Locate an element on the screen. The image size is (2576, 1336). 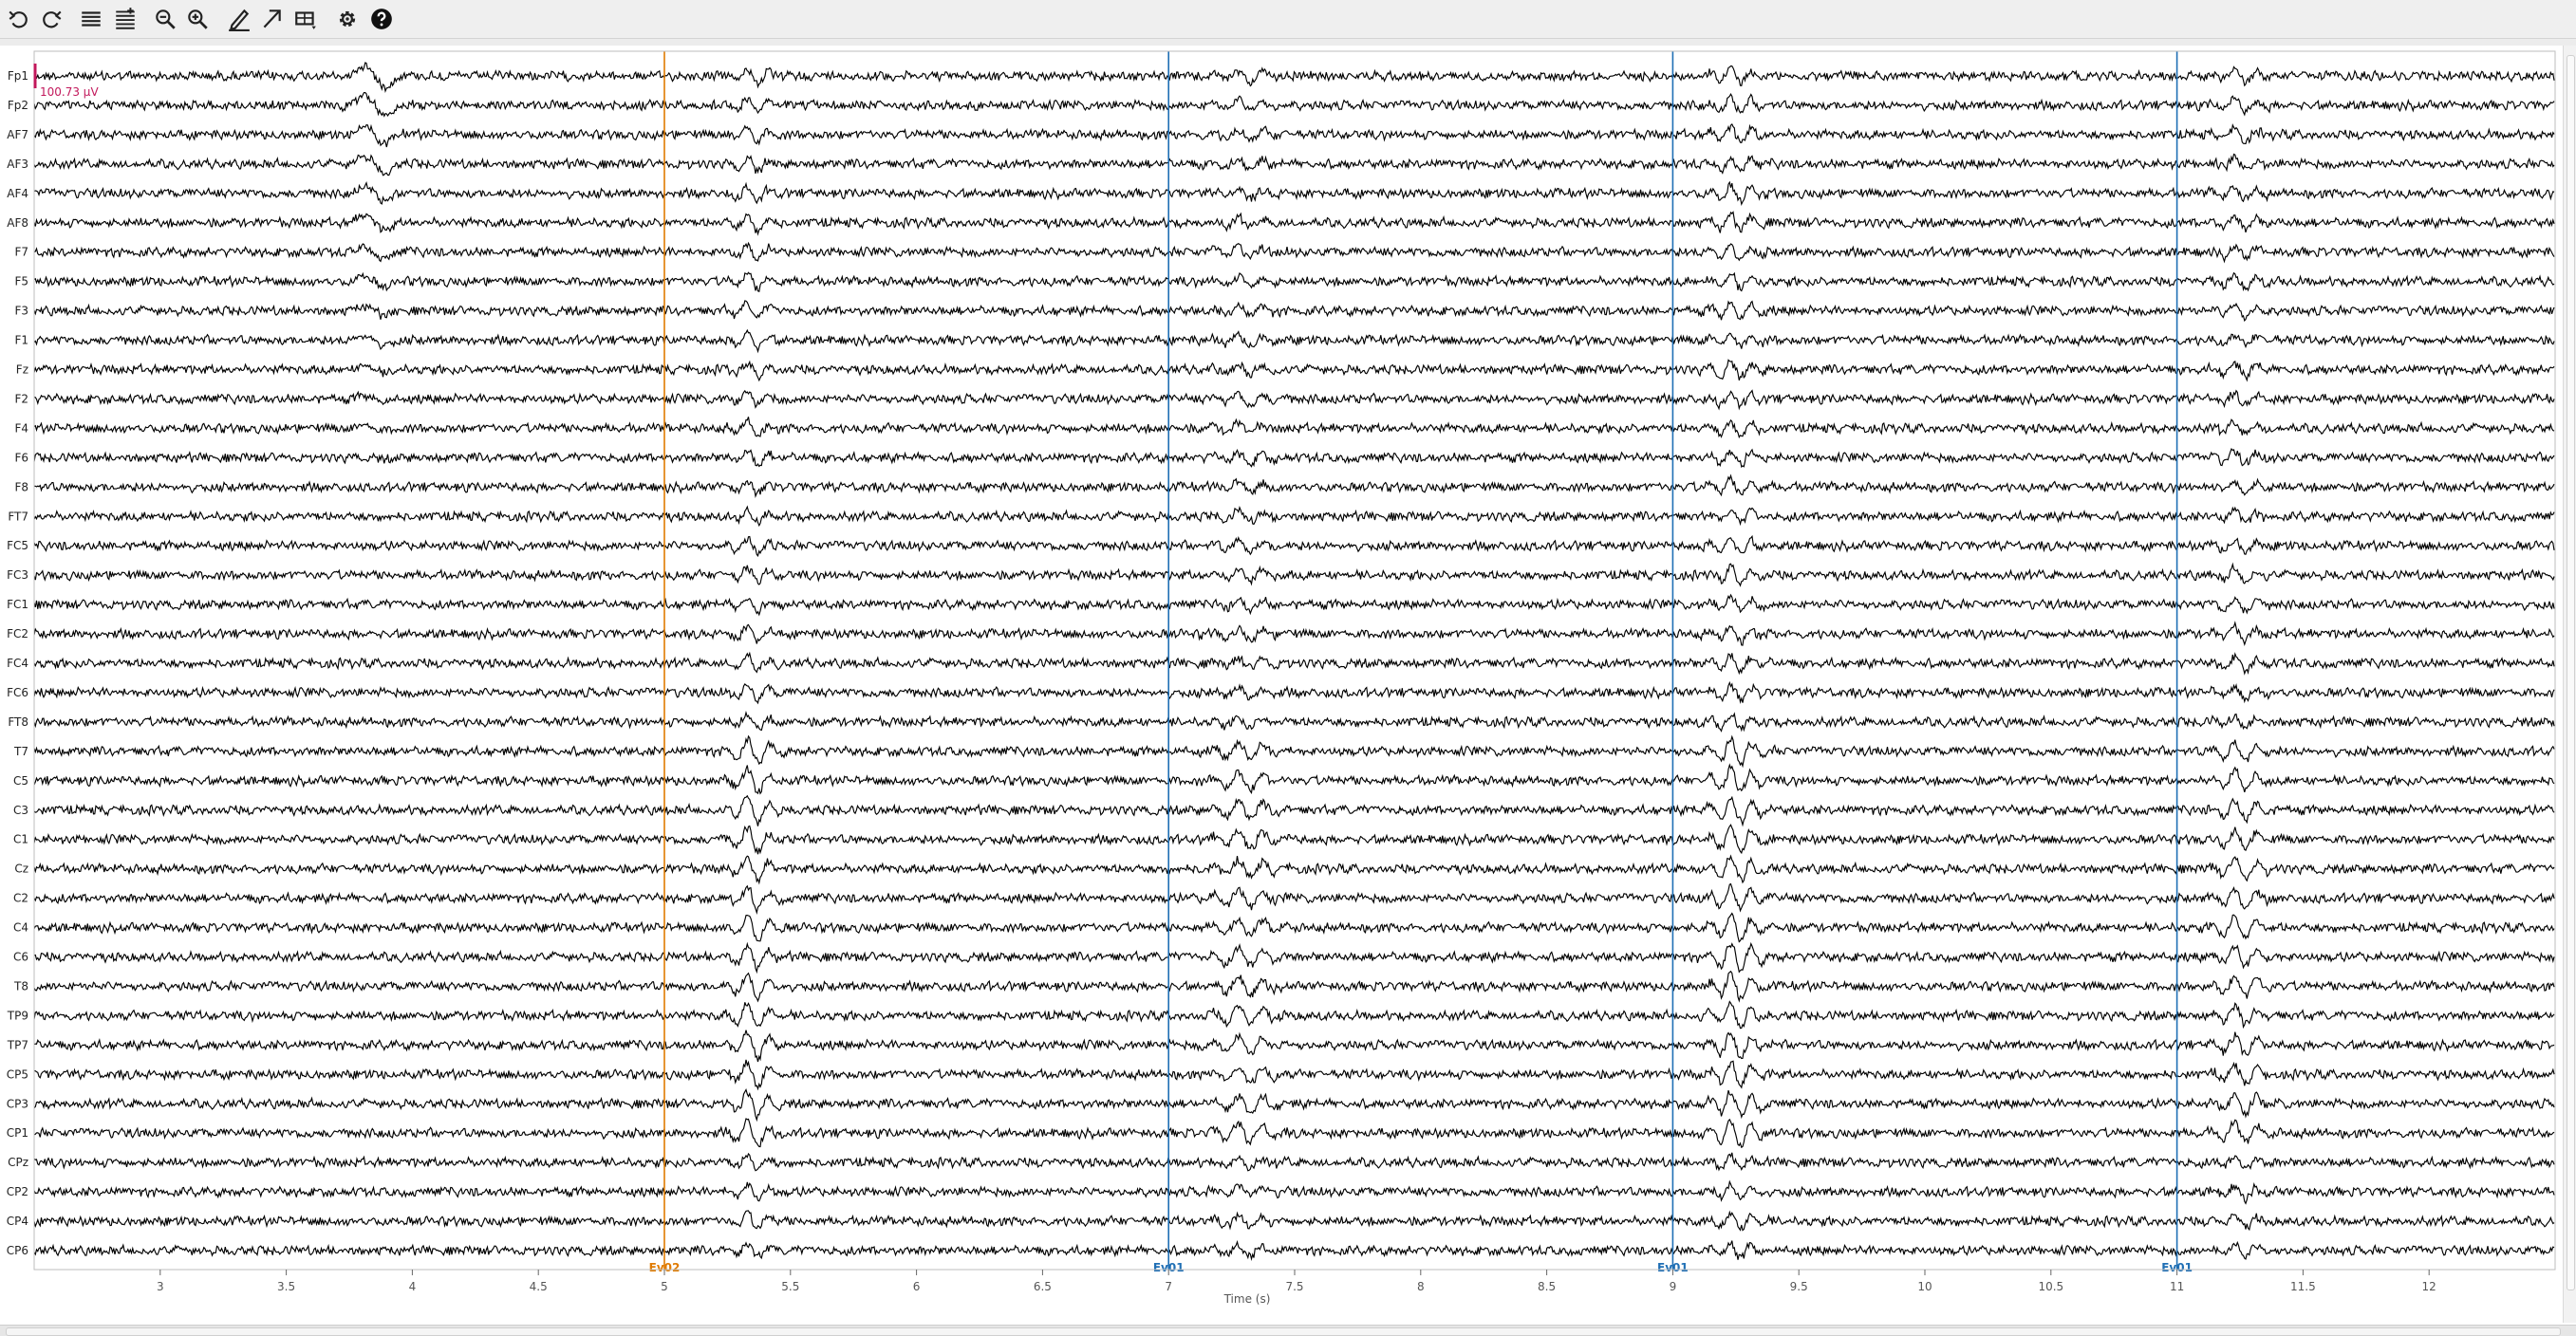
channel-label-C6: C6 is located at coordinates (20, 958).